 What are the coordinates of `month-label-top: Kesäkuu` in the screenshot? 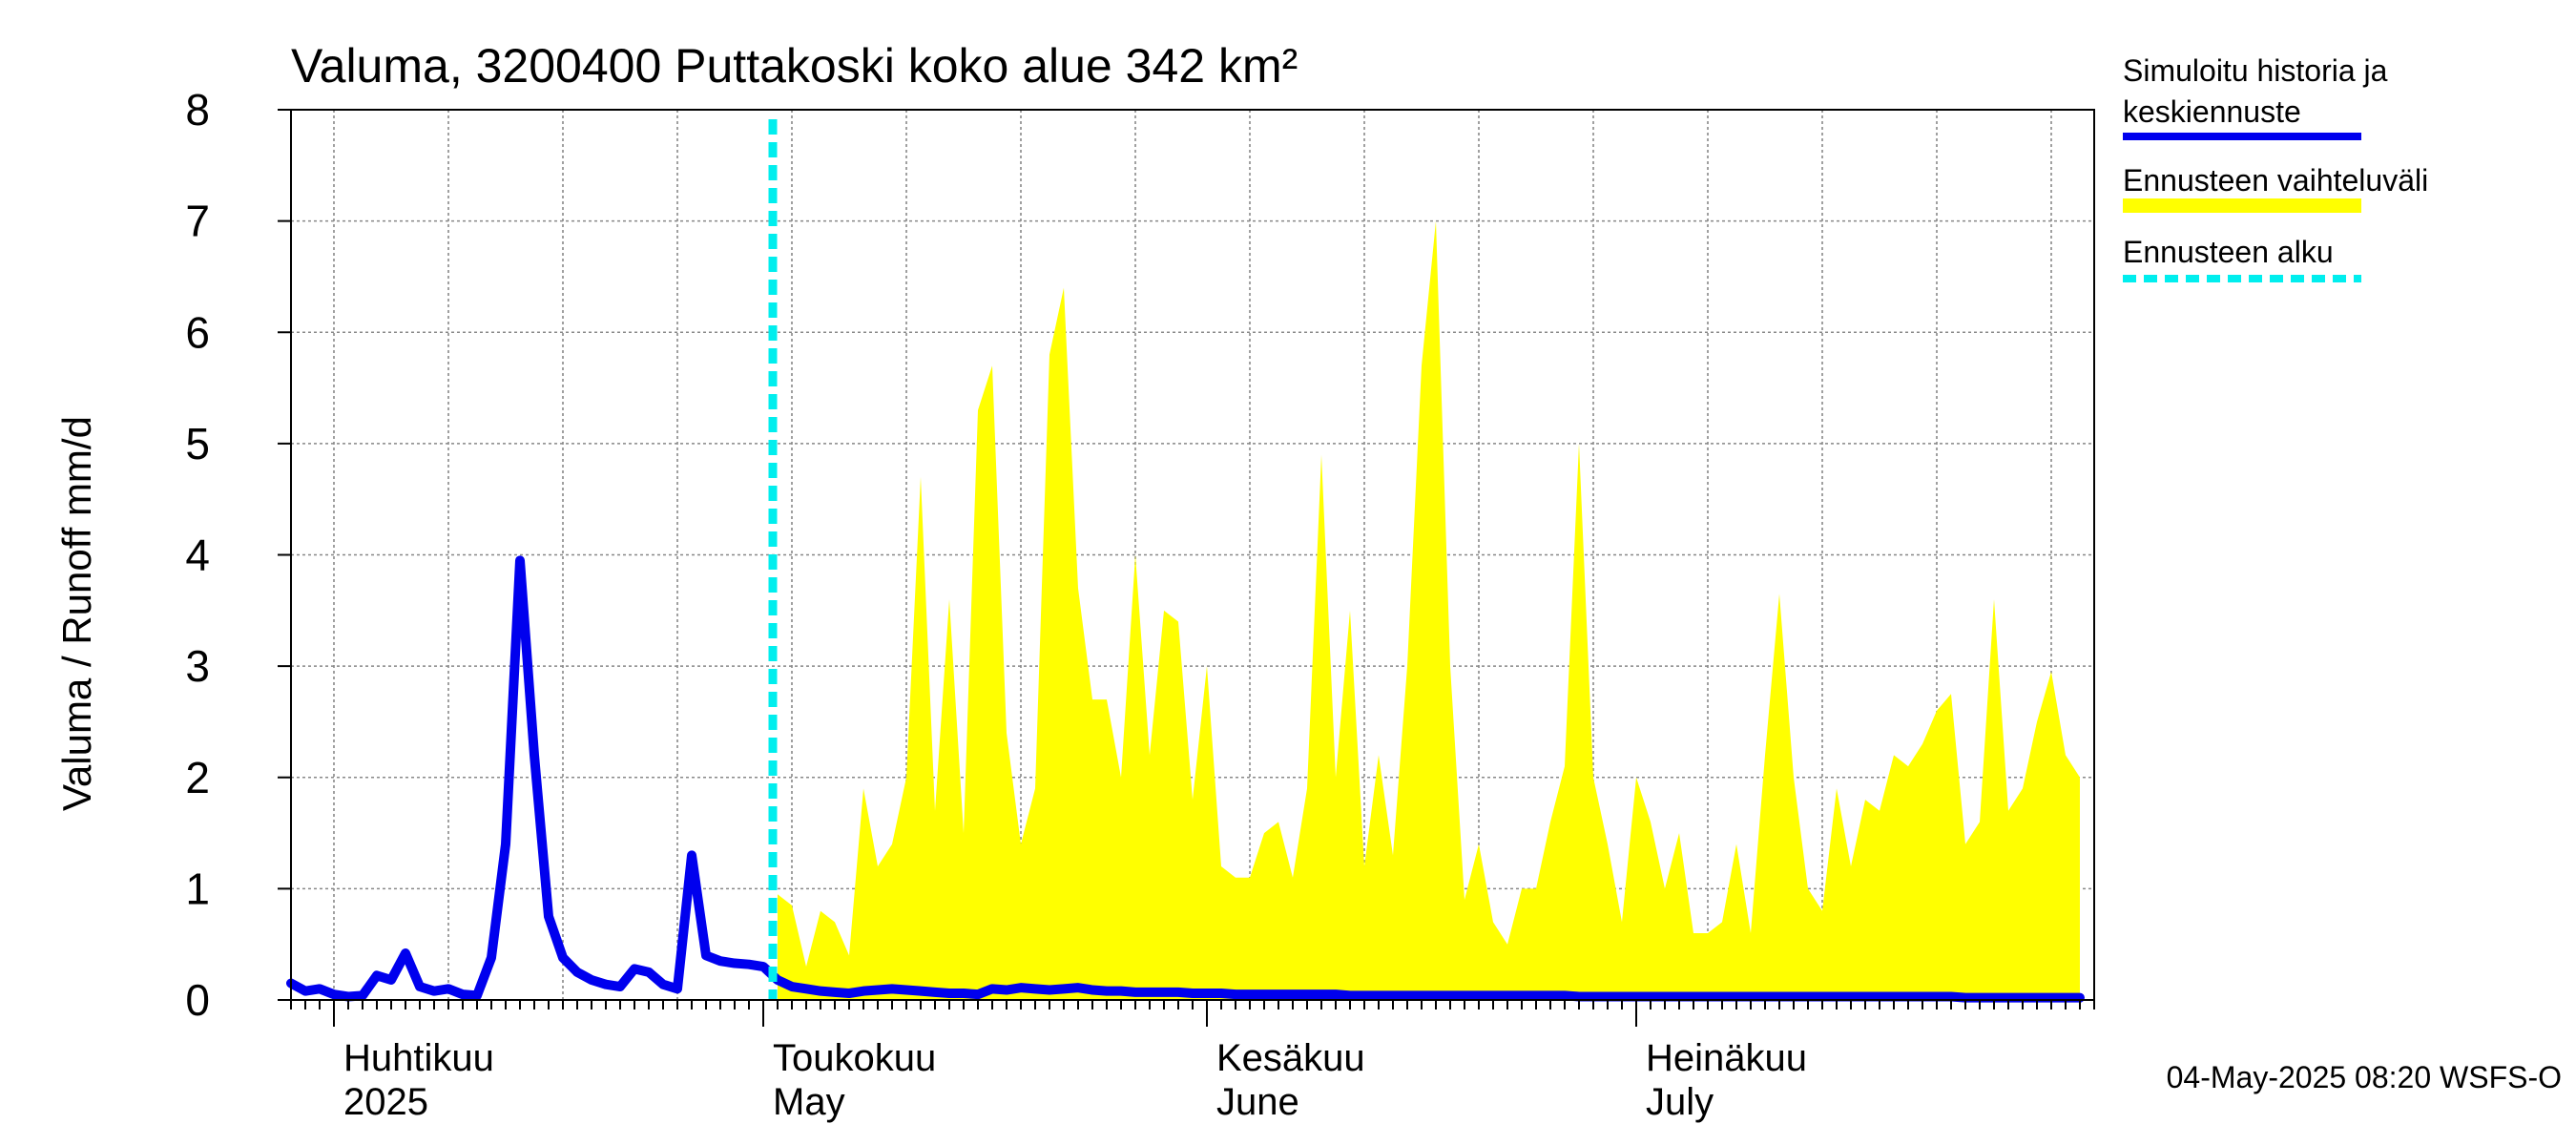 It's located at (1290, 1058).